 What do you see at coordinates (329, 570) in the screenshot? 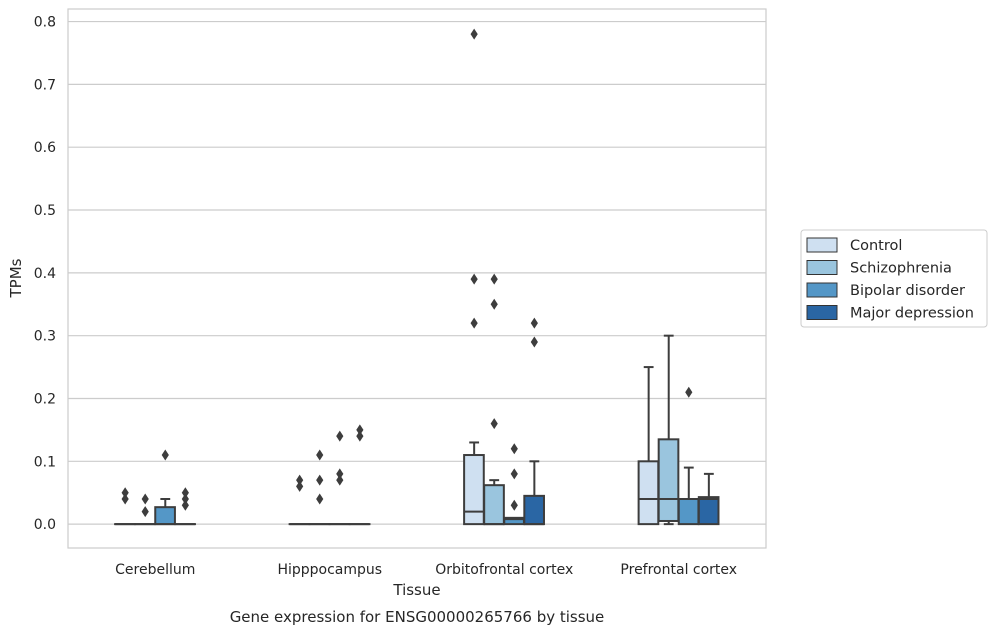
I see `x-tick-label: Hipppocampus` at bounding box center [329, 570].